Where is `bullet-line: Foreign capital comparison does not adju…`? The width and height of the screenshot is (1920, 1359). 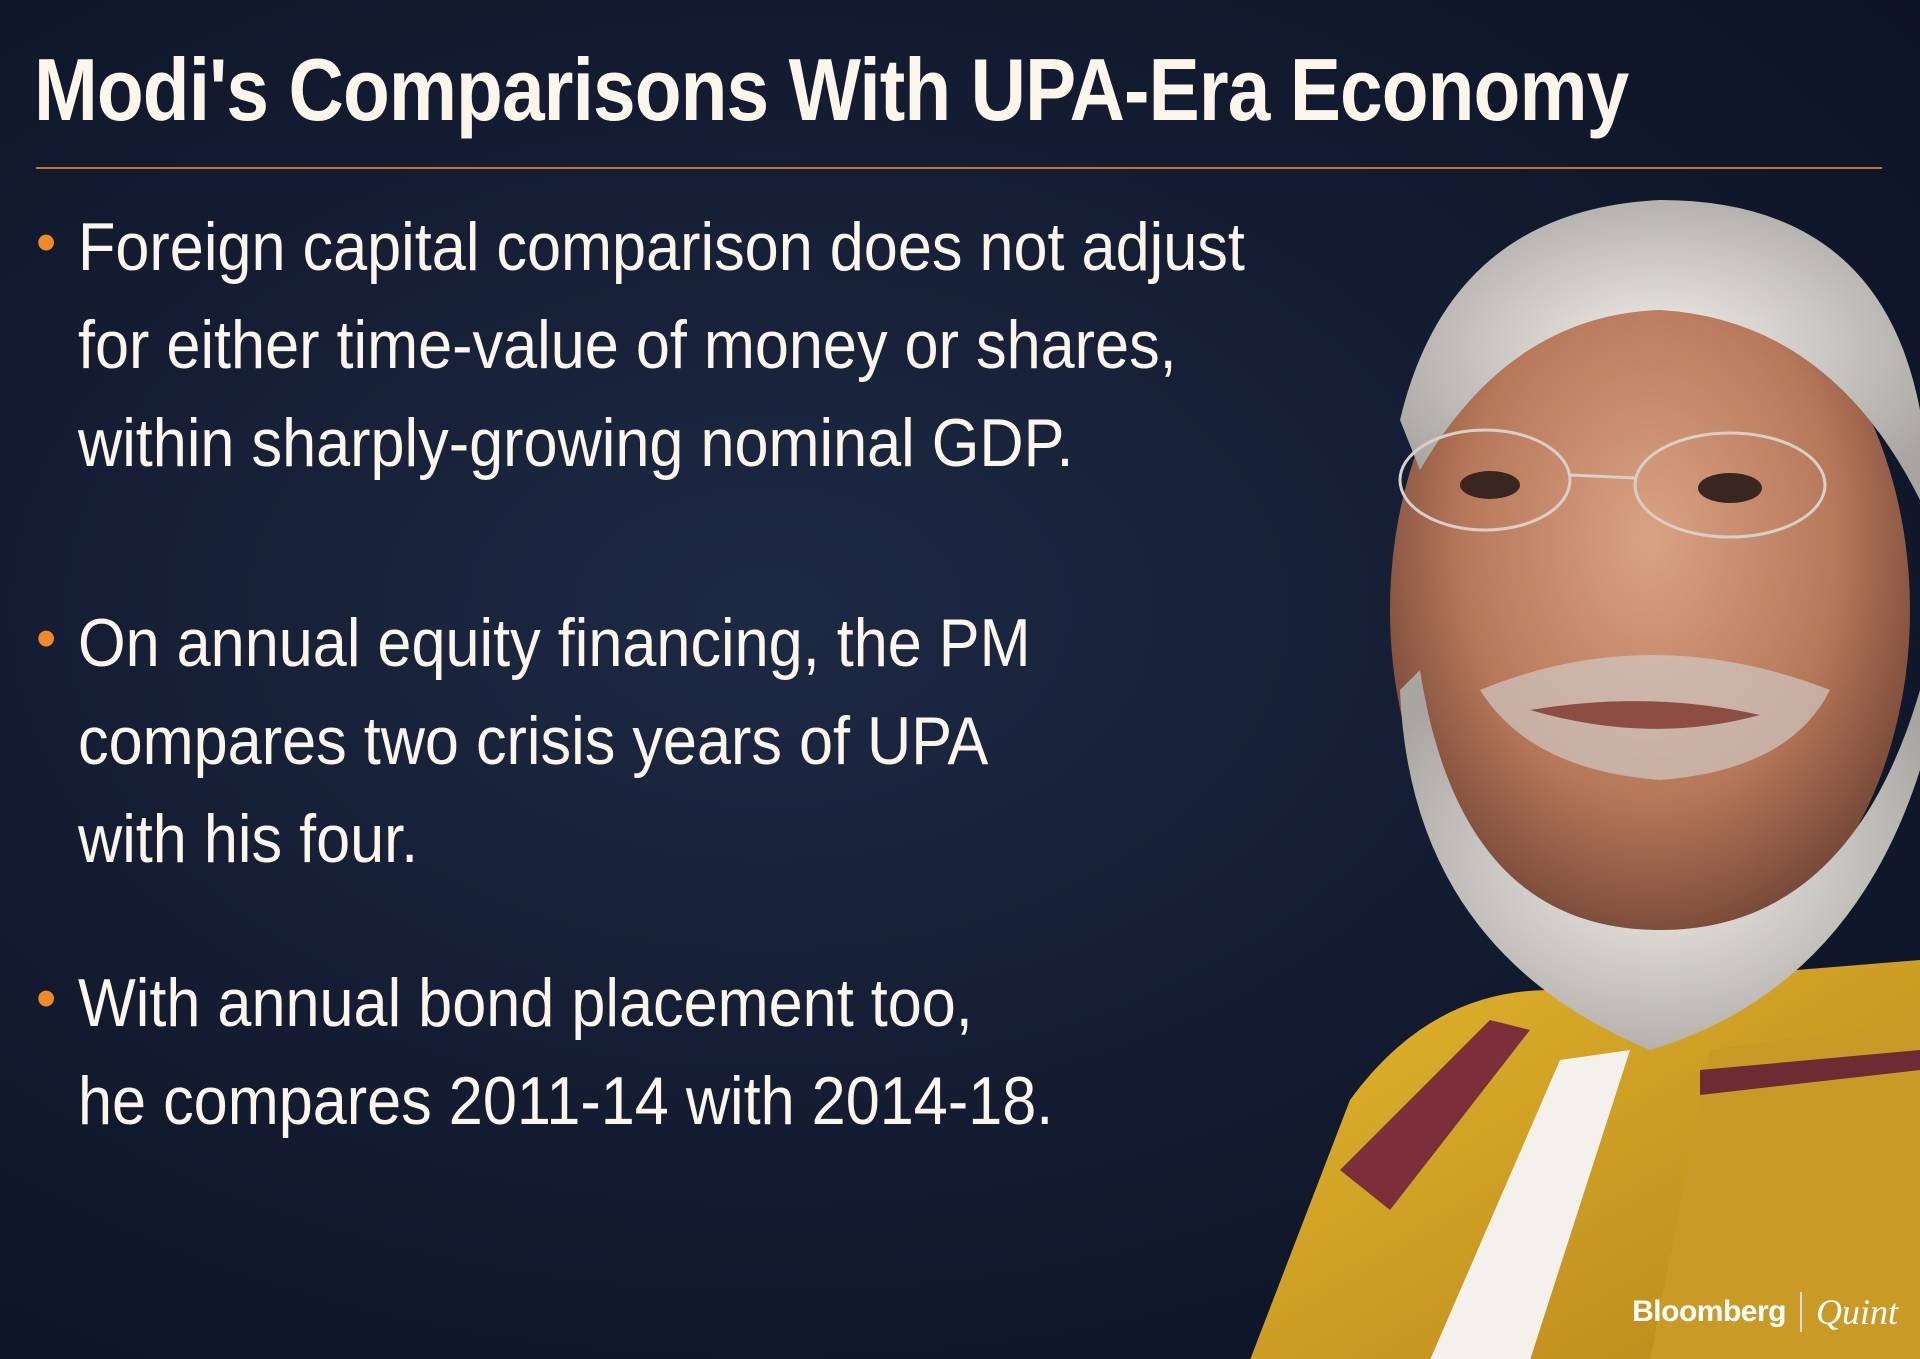 bullet-line: Foreign capital comparison does not adju… is located at coordinates (661, 247).